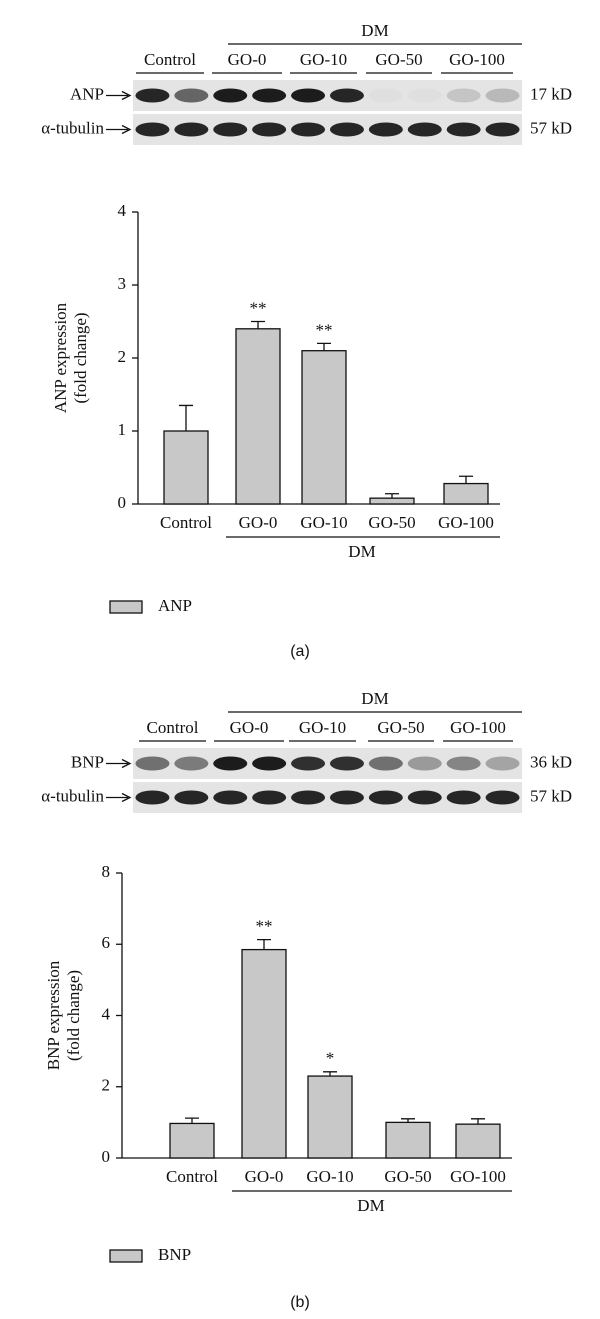 This screenshot has width=600, height=1319. What do you see at coordinates (106, 871) in the screenshot?
I see `y-tick-label: 8` at bounding box center [106, 871].